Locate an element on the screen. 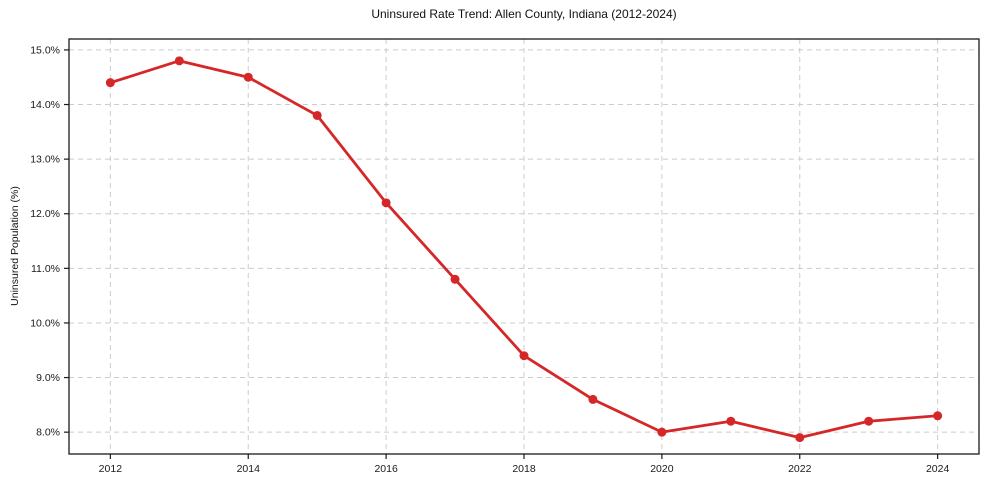 This screenshot has width=989, height=490. x-tick-label: 2020 is located at coordinates (662, 469).